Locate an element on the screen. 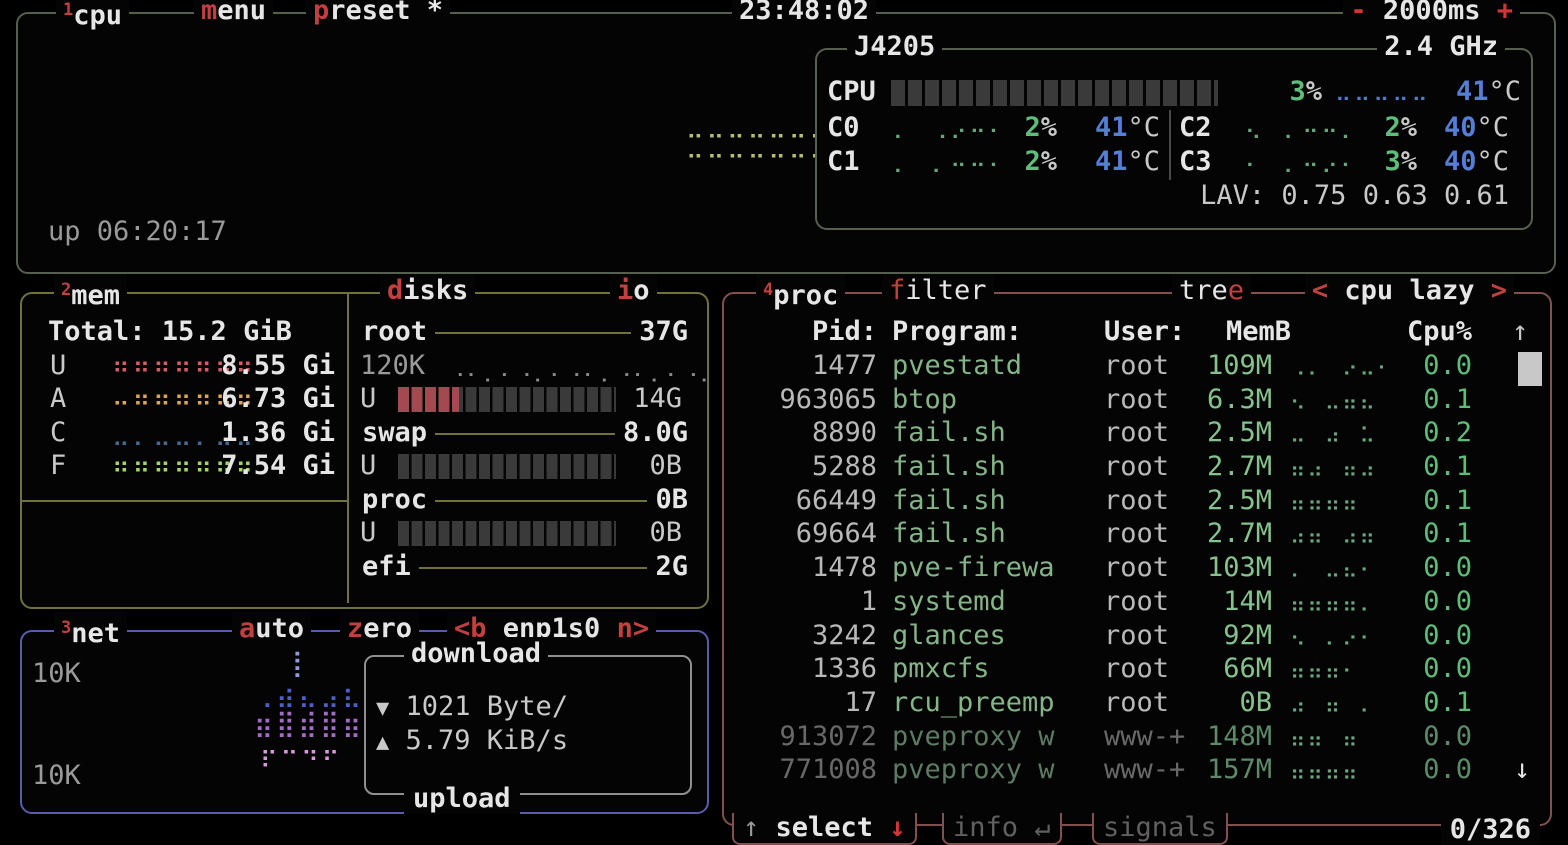 This screenshot has width=1568, height=845. preset-button: preset * is located at coordinates (378, 13).